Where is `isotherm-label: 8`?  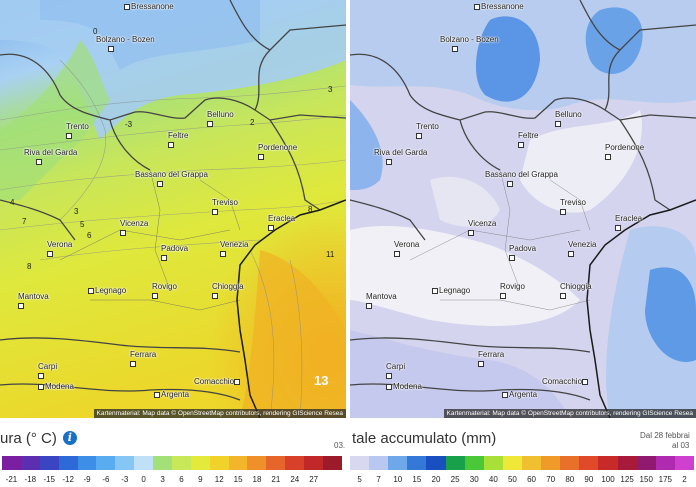 isotherm-label: 8 is located at coordinates (310, 209).